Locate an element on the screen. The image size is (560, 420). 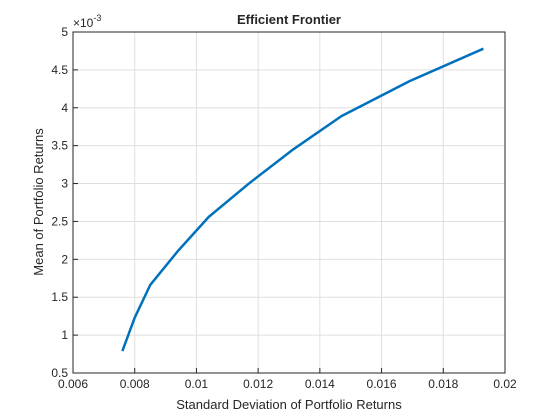
x-tick-label: 0.018 is located at coordinates (443, 384).